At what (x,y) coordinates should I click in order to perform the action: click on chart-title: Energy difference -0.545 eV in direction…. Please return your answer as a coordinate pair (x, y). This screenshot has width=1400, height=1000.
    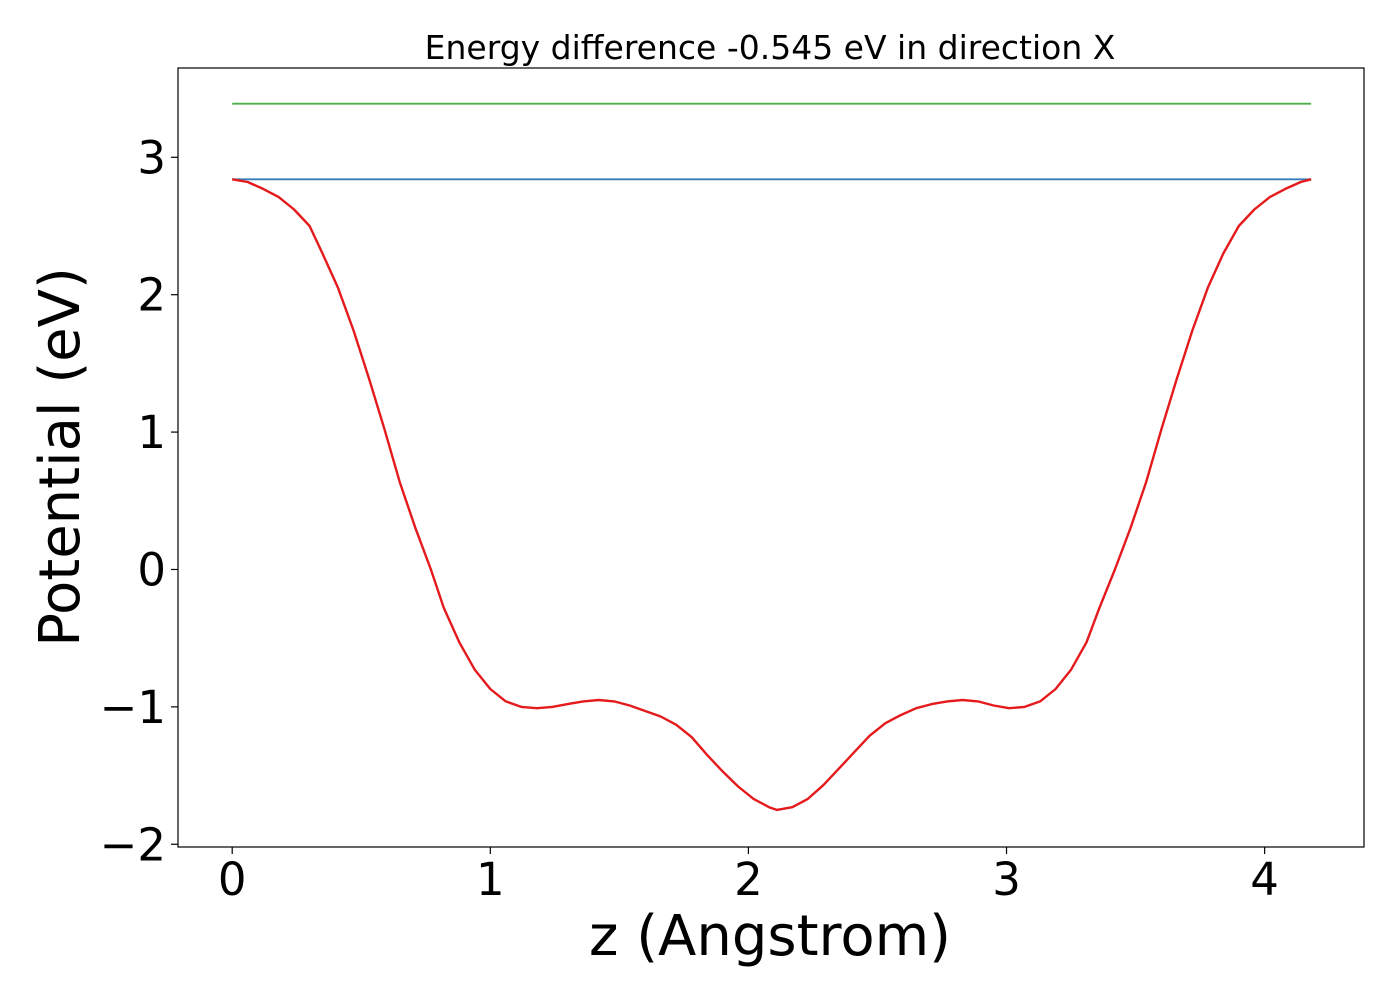
    Looking at the image, I should click on (770, 47).